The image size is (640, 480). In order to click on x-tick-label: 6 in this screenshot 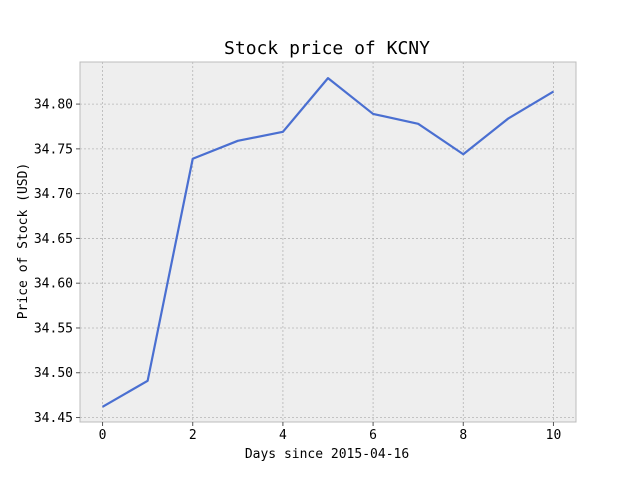, I will do `click(373, 435)`.